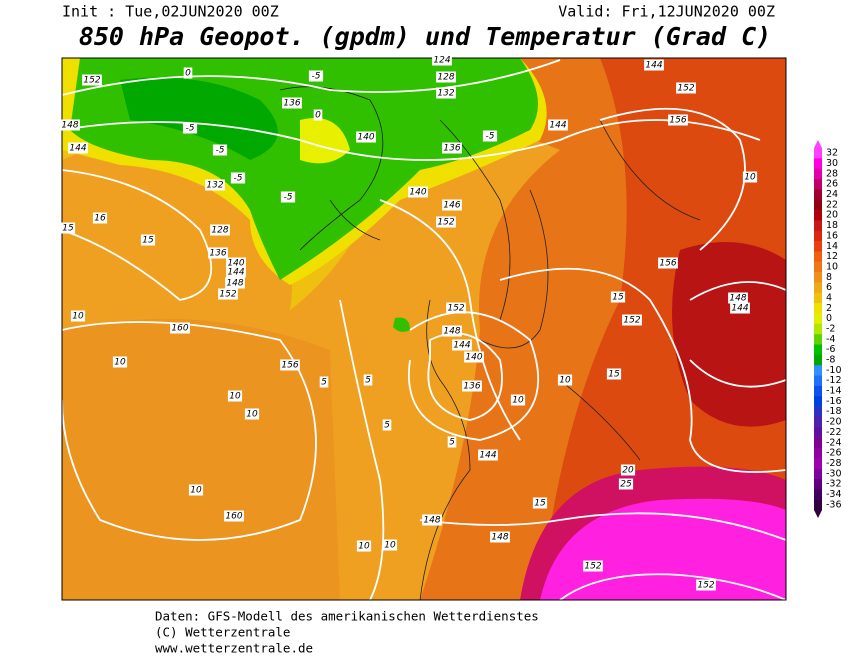 This screenshot has width=850, height=657. Describe the element at coordinates (417, 193) in the screenshot. I see `contour-label: 140` at that location.